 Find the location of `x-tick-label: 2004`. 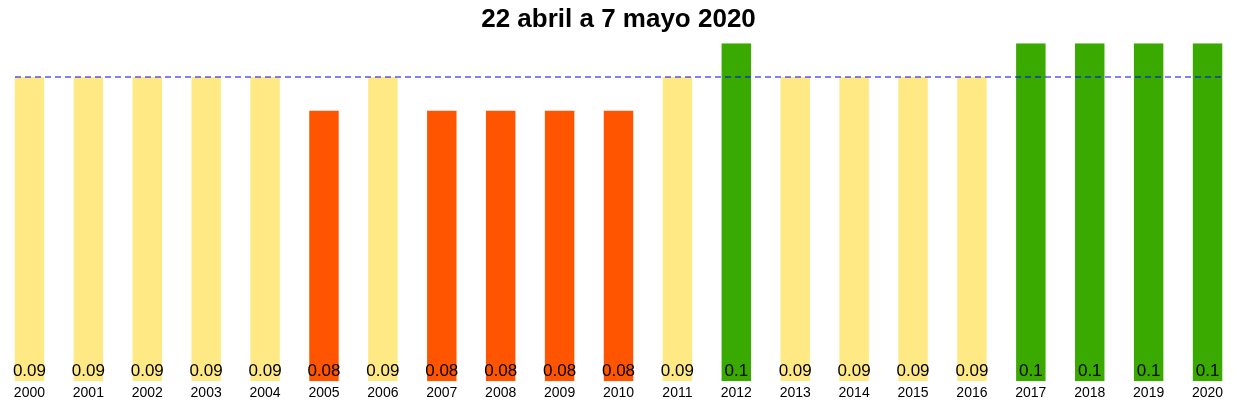

x-tick-label: 2004 is located at coordinates (265, 392).